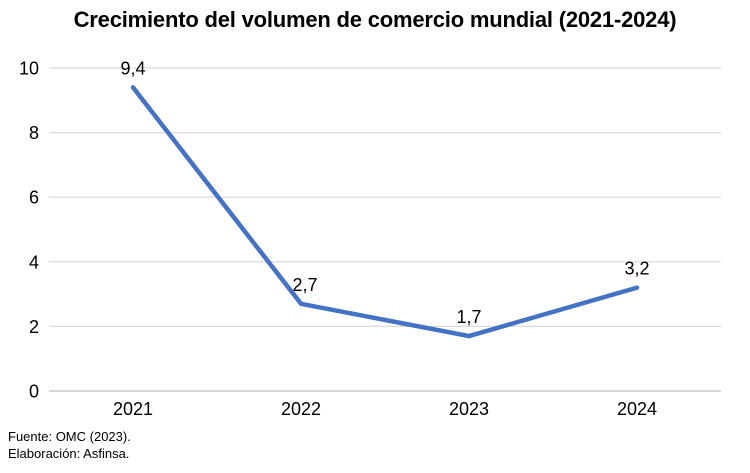  I want to click on x-axis-tick-label: 2022, so click(301, 409).